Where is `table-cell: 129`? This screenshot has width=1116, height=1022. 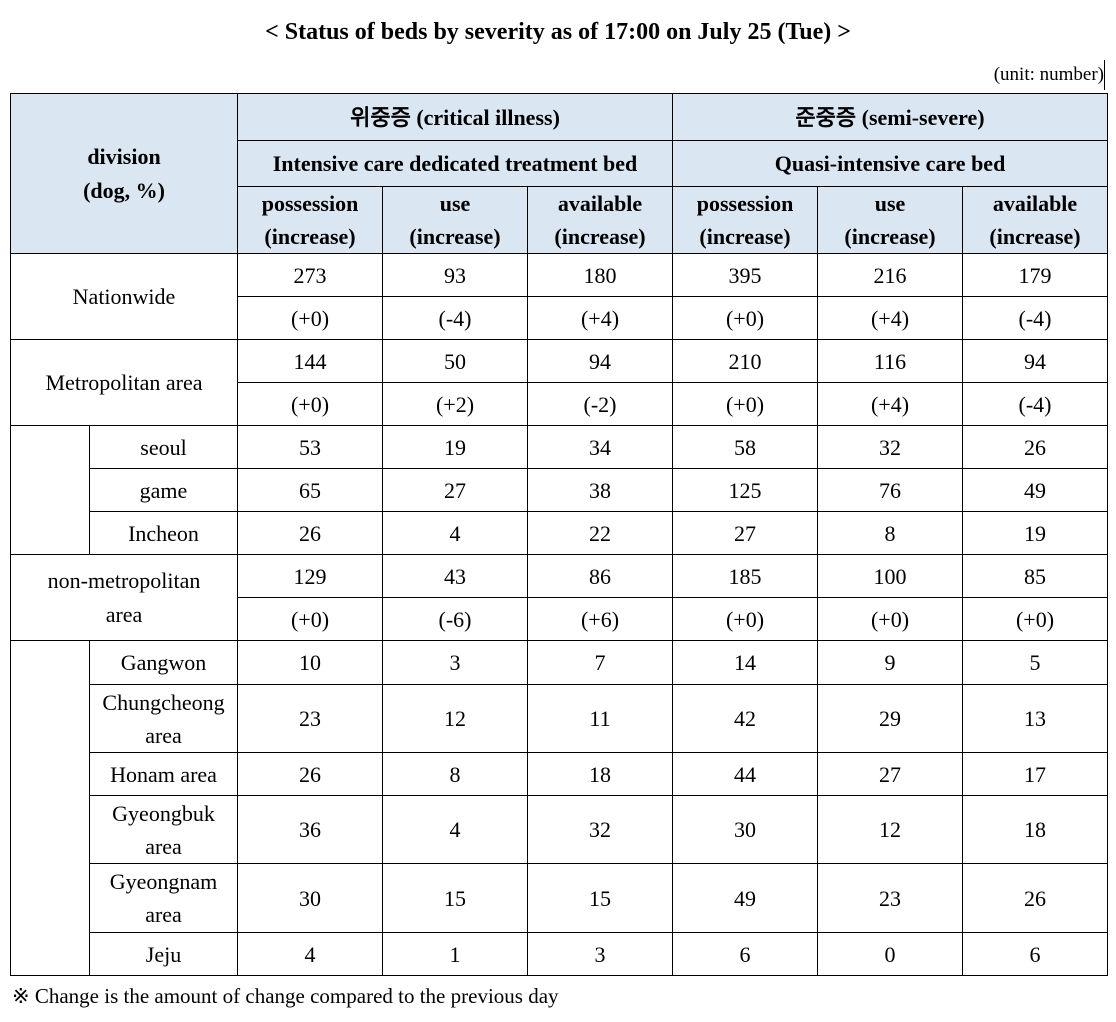 table-cell: 129 is located at coordinates (310, 576).